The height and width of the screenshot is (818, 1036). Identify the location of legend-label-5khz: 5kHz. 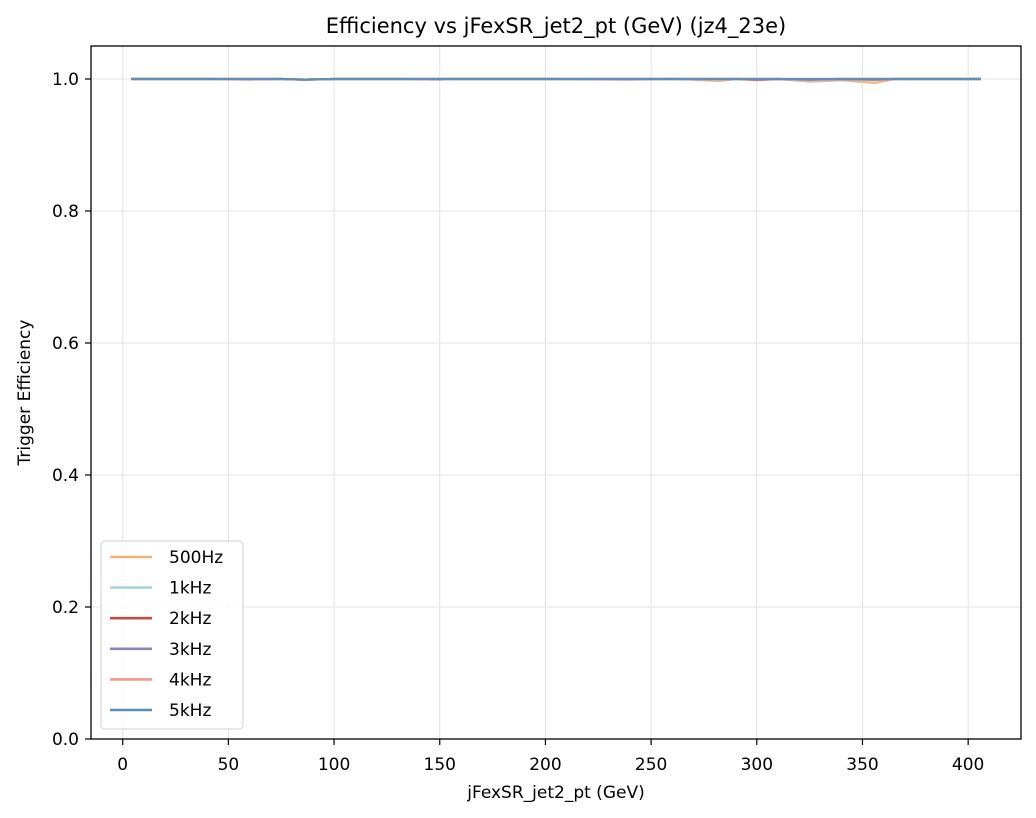
(190, 711).